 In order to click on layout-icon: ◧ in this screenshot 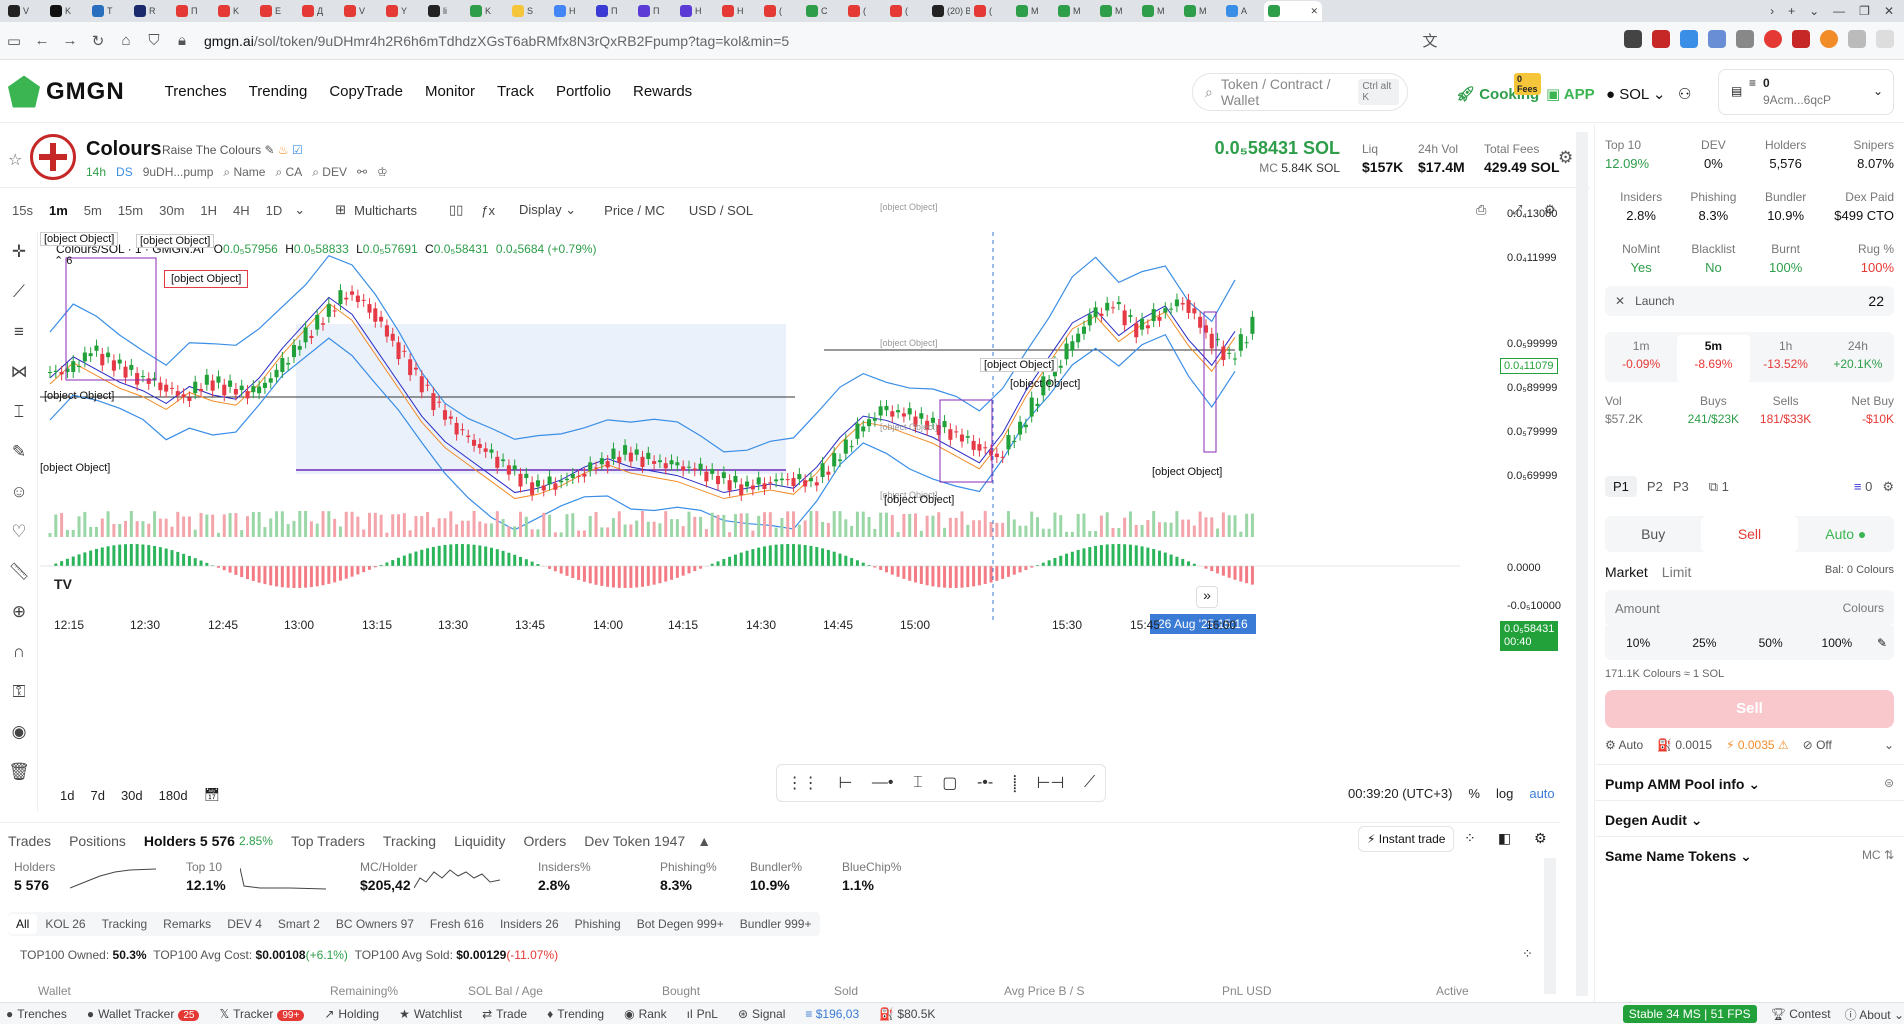, I will do `click(1504, 838)`.